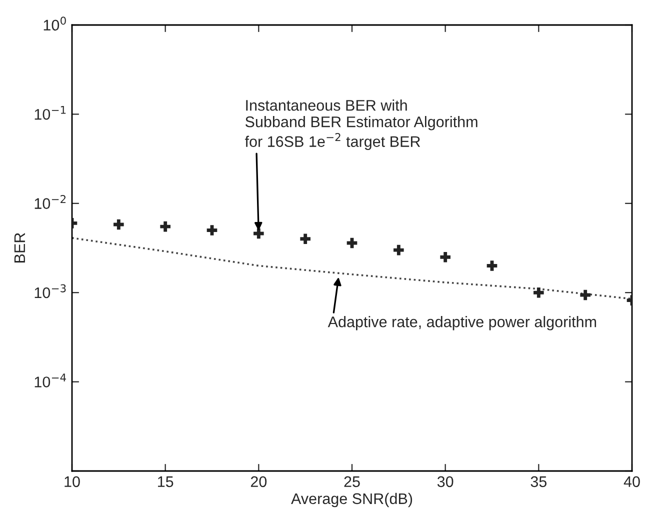 The image size is (646, 518). What do you see at coordinates (361, 125) in the screenshot?
I see `annotation: Instantaneous BER with Subband BER Estimator Algorithm for 16SB 1e$^{−2}$ target BER` at bounding box center [361, 125].